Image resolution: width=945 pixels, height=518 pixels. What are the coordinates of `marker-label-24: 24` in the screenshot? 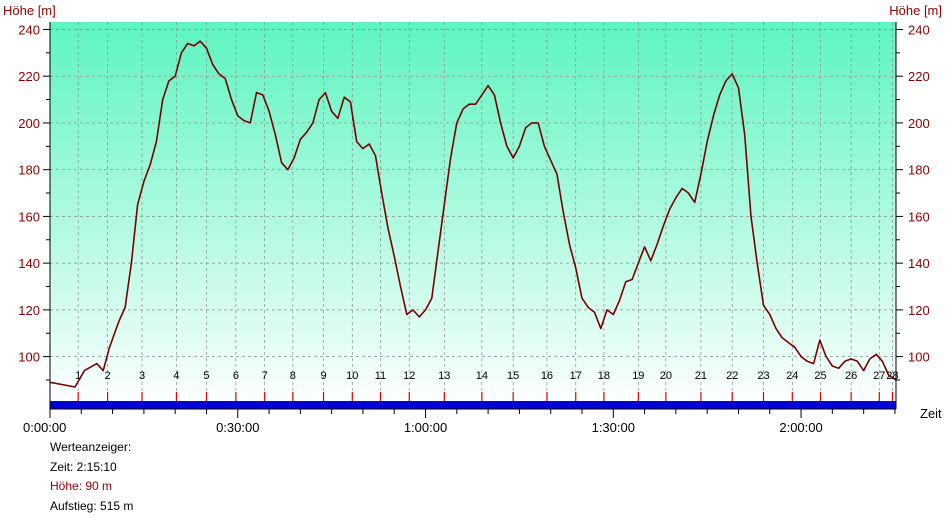 It's located at (792, 376).